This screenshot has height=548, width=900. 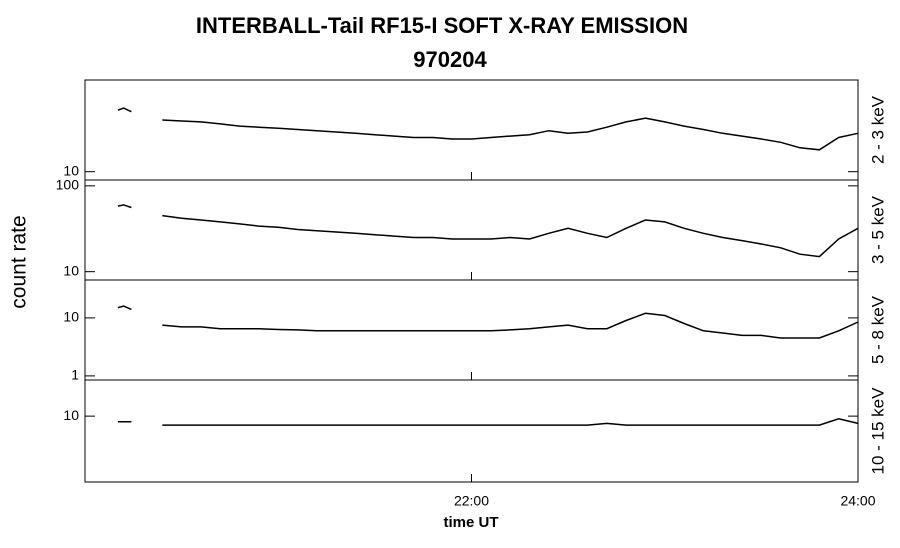 What do you see at coordinates (68, 185) in the screenshot?
I see `y-tick-label: 100` at bounding box center [68, 185].